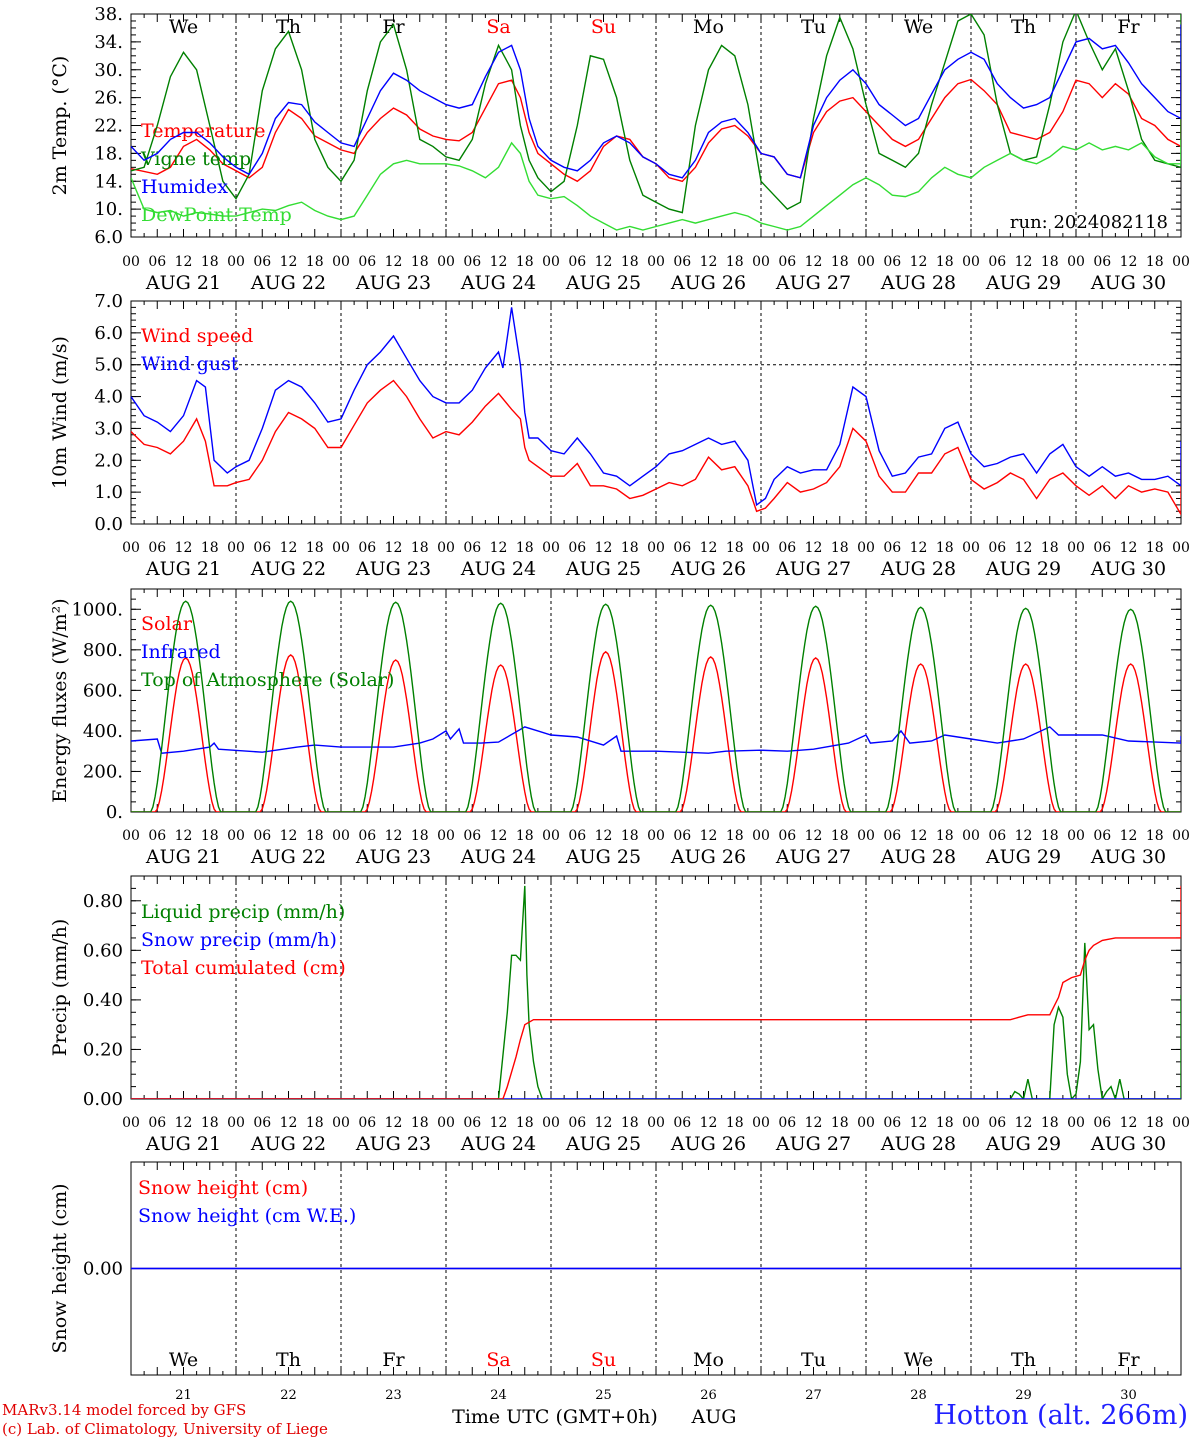 The image size is (1194, 1440). I want to click on day-number-label: 30, so click(1128, 1395).